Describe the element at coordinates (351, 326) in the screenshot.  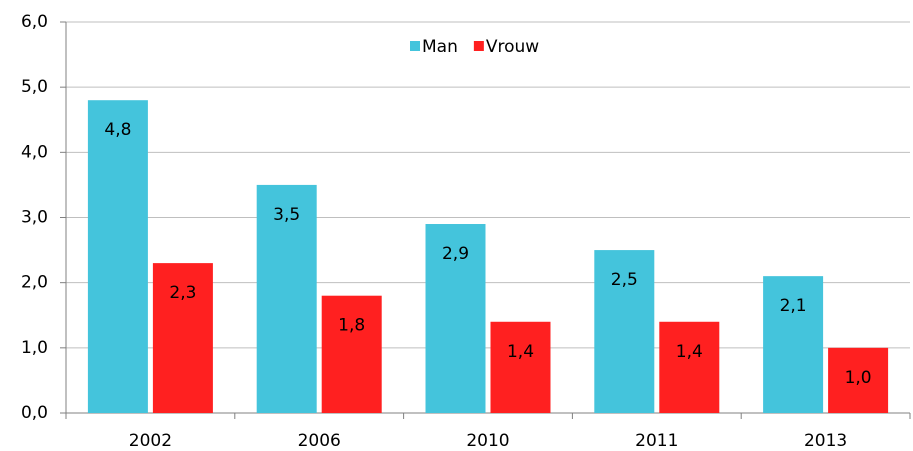
I see `value-label: 1,8` at that location.